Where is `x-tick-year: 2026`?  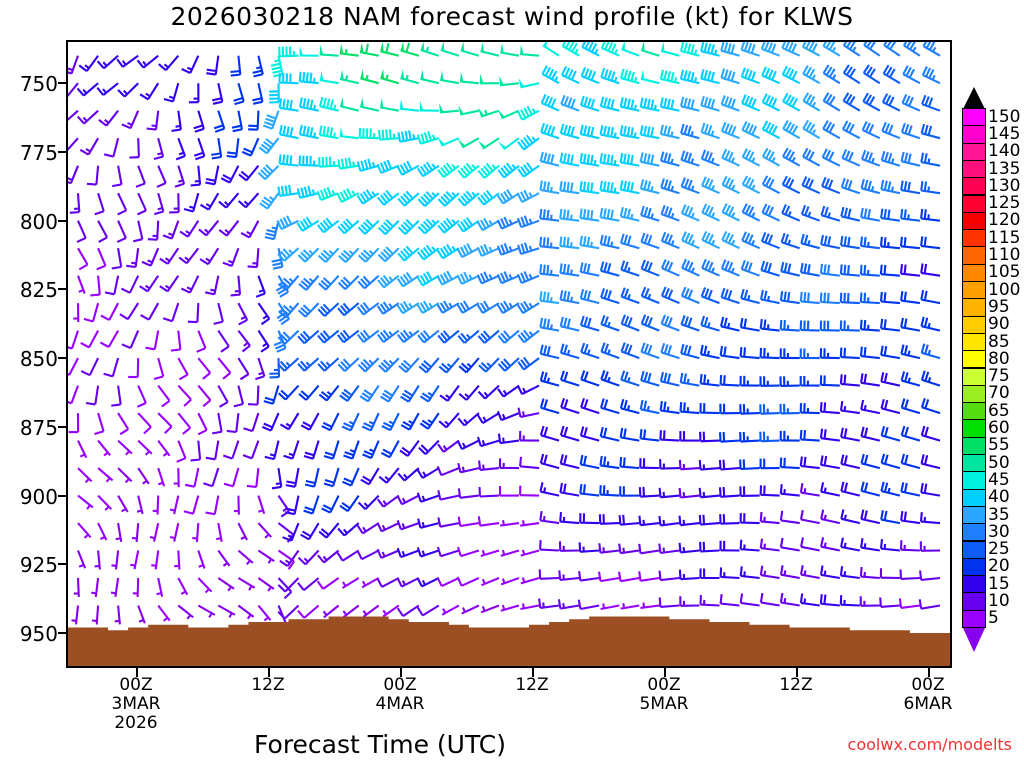
x-tick-year: 2026 is located at coordinates (136, 723).